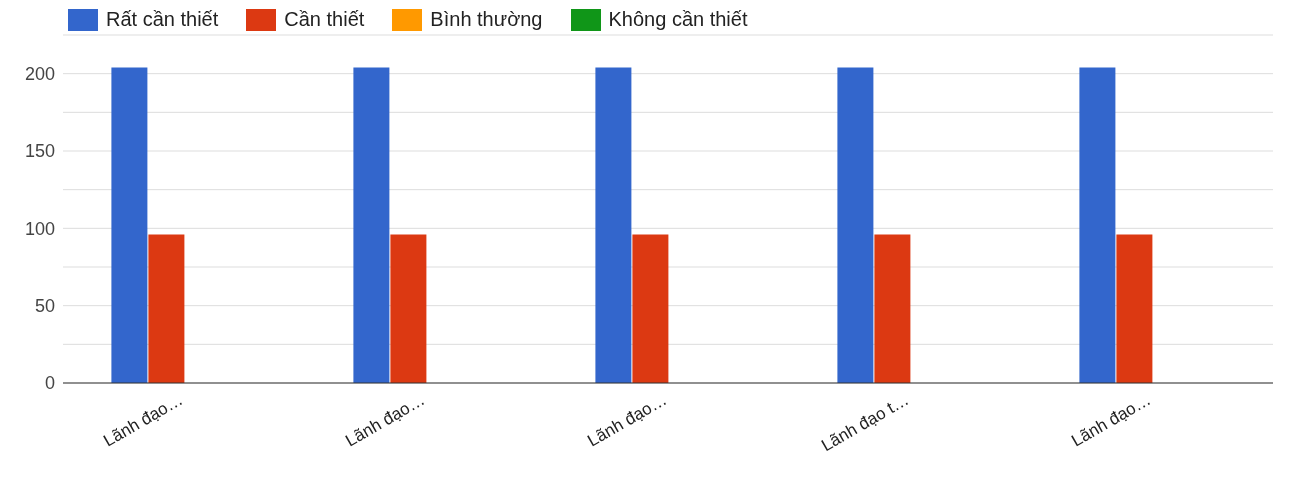 This screenshot has height=480, width=1299. What do you see at coordinates (162, 19) in the screenshot?
I see `legend-label: Rất cần thiết` at bounding box center [162, 19].